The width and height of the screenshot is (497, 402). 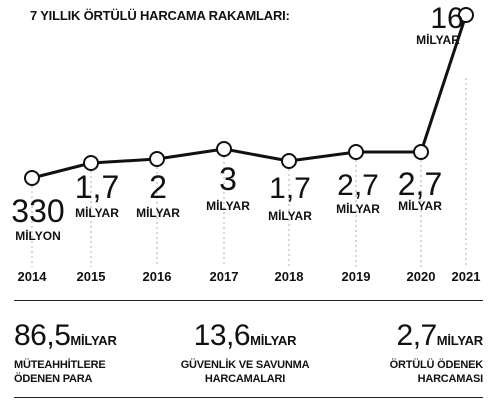 What do you see at coordinates (436, 372) in the screenshot?
I see `stat-label: ÖRTÜLÜ ÖDENEK HARCAMASI` at bounding box center [436, 372].